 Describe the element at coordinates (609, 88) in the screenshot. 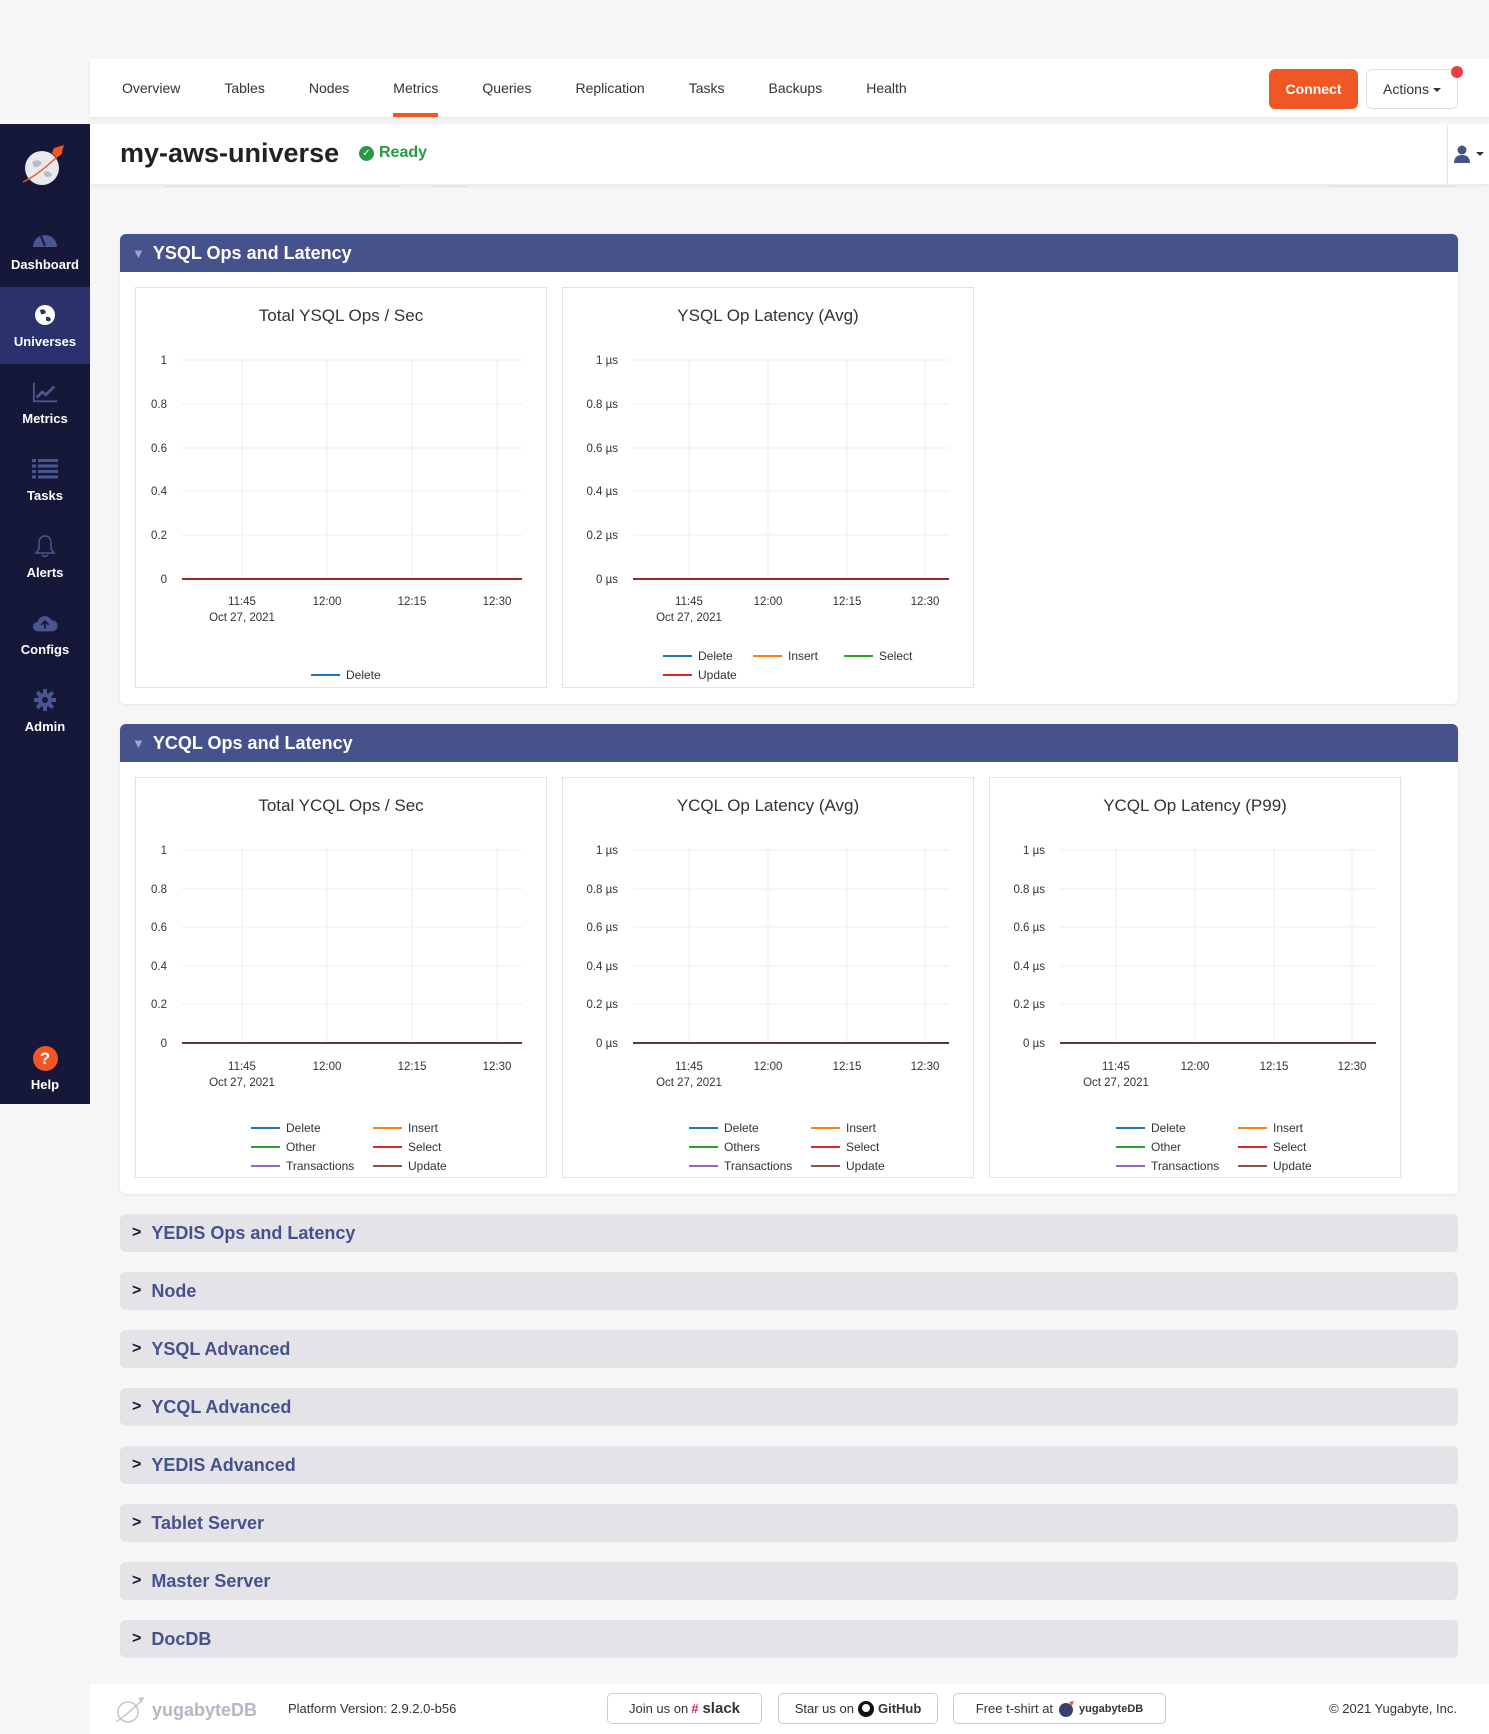

I see `tab-replication: Replication` at that location.